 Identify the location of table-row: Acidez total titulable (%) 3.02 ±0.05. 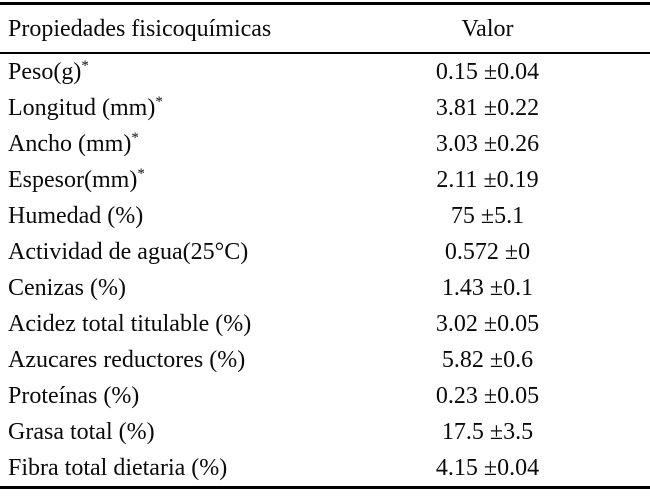
(325, 324).